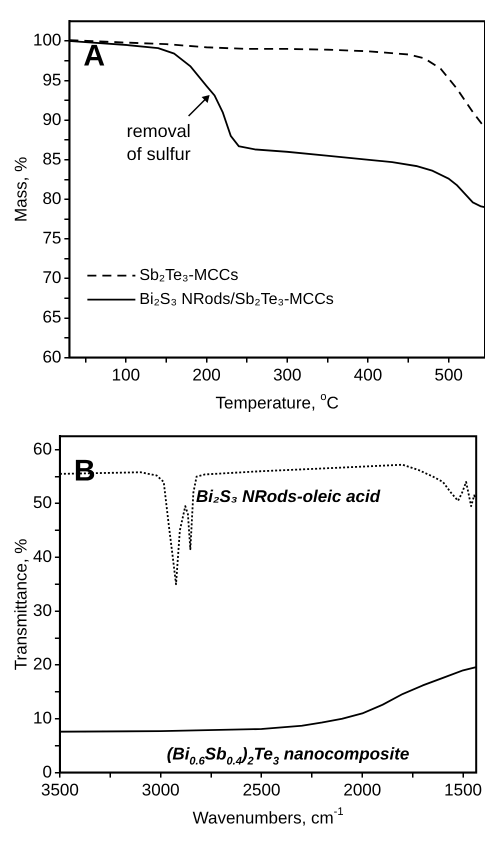  I want to click on y-tick-label: 10, so click(42, 718).